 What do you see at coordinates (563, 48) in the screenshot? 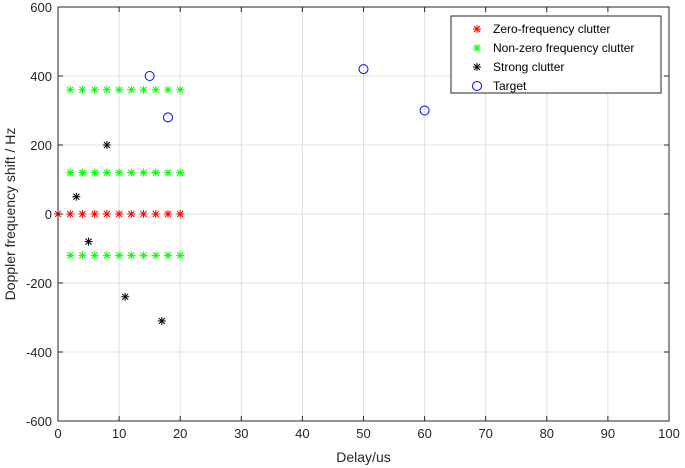
I see `legend-label-1: Non-zero frequency clutter` at bounding box center [563, 48].